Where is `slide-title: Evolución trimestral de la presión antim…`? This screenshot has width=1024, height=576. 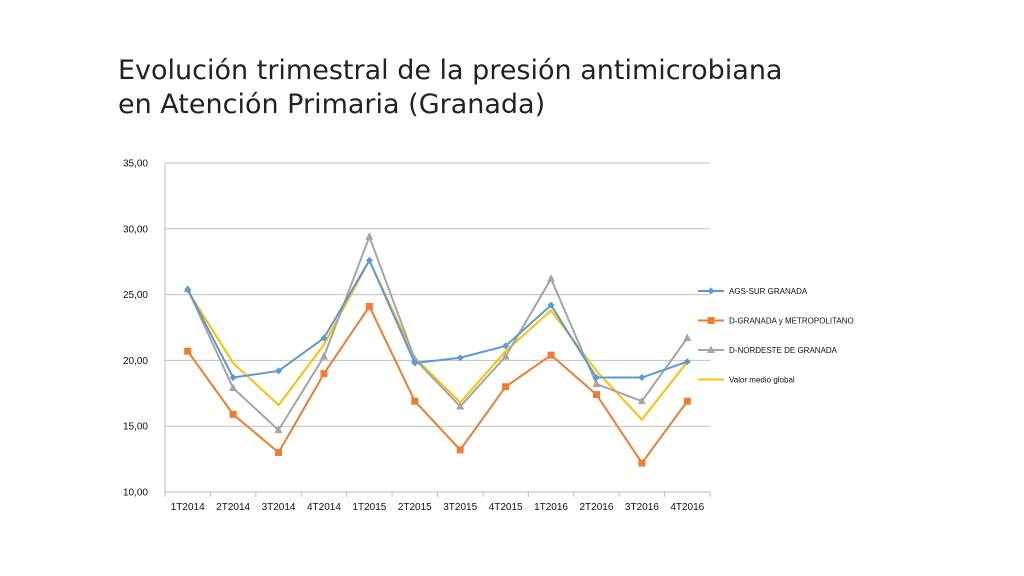
slide-title: Evolución trimestral de la presión antim… is located at coordinates (558, 88).